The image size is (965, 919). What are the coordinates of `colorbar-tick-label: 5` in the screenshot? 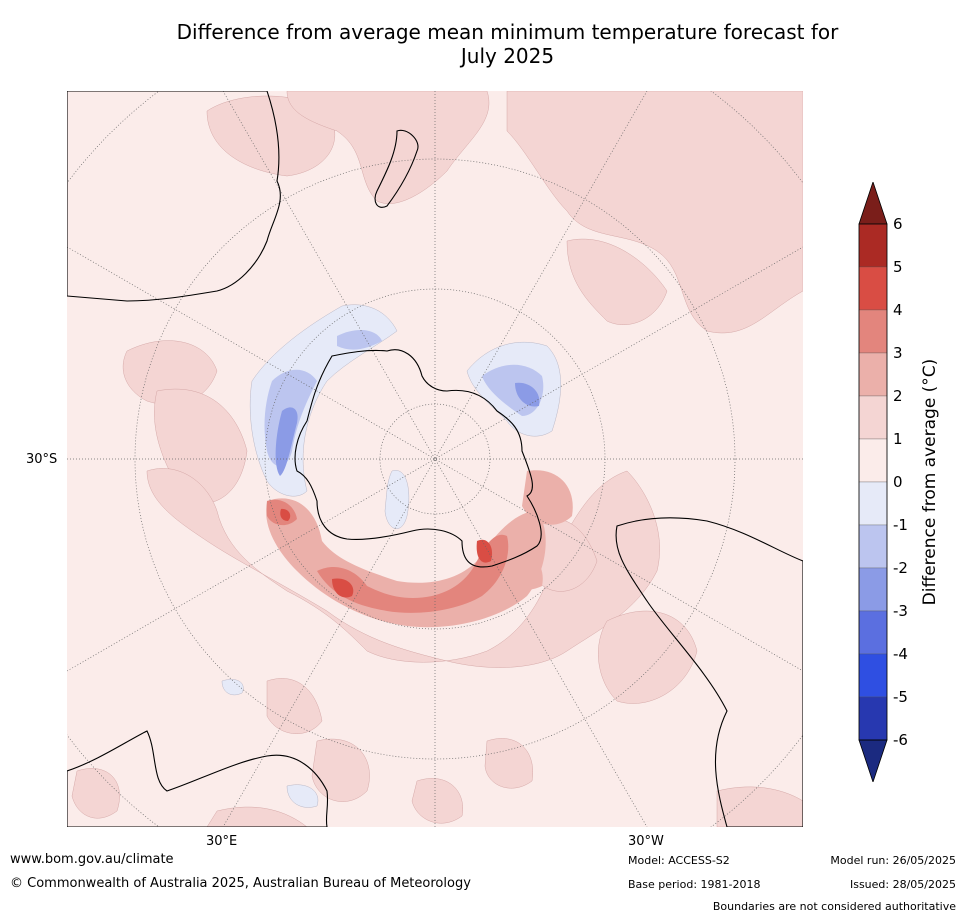 It's located at (898, 267).